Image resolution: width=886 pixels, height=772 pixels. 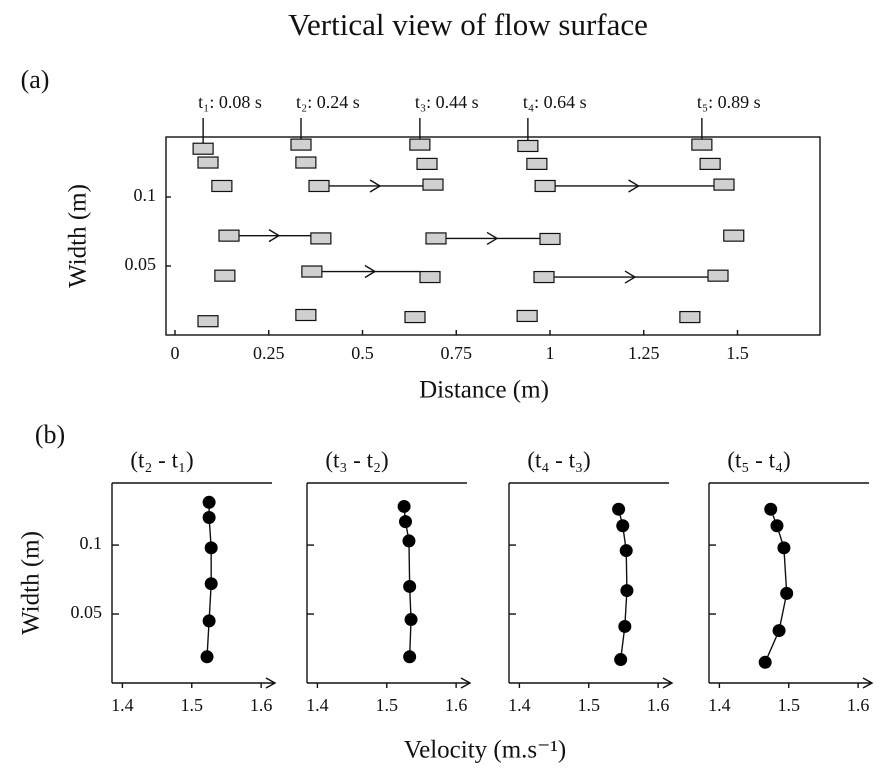 I want to click on x-tick-label: 0.75, so click(x=457, y=353).